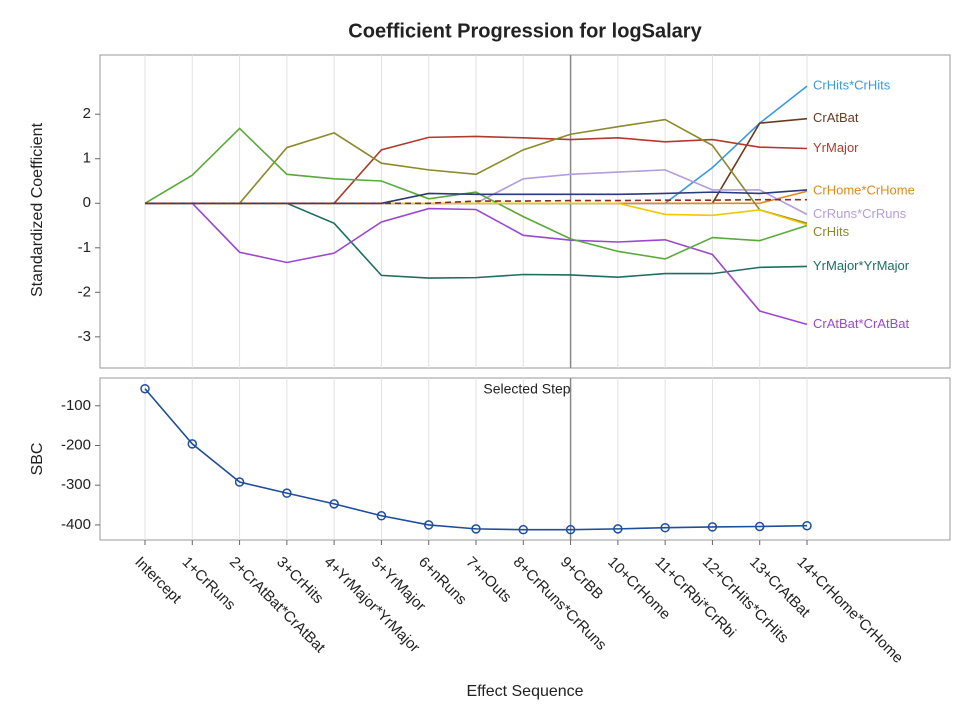 The image size is (954, 724). I want to click on y-axis-label: Standardized Coefficient, so click(37, 209).